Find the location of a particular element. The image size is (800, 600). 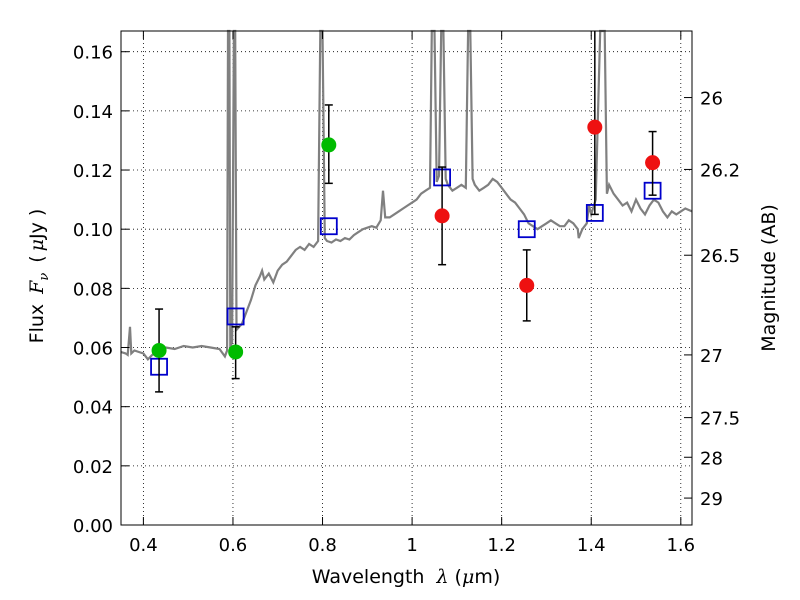

y2-tick-label: 28 is located at coordinates (711, 458).